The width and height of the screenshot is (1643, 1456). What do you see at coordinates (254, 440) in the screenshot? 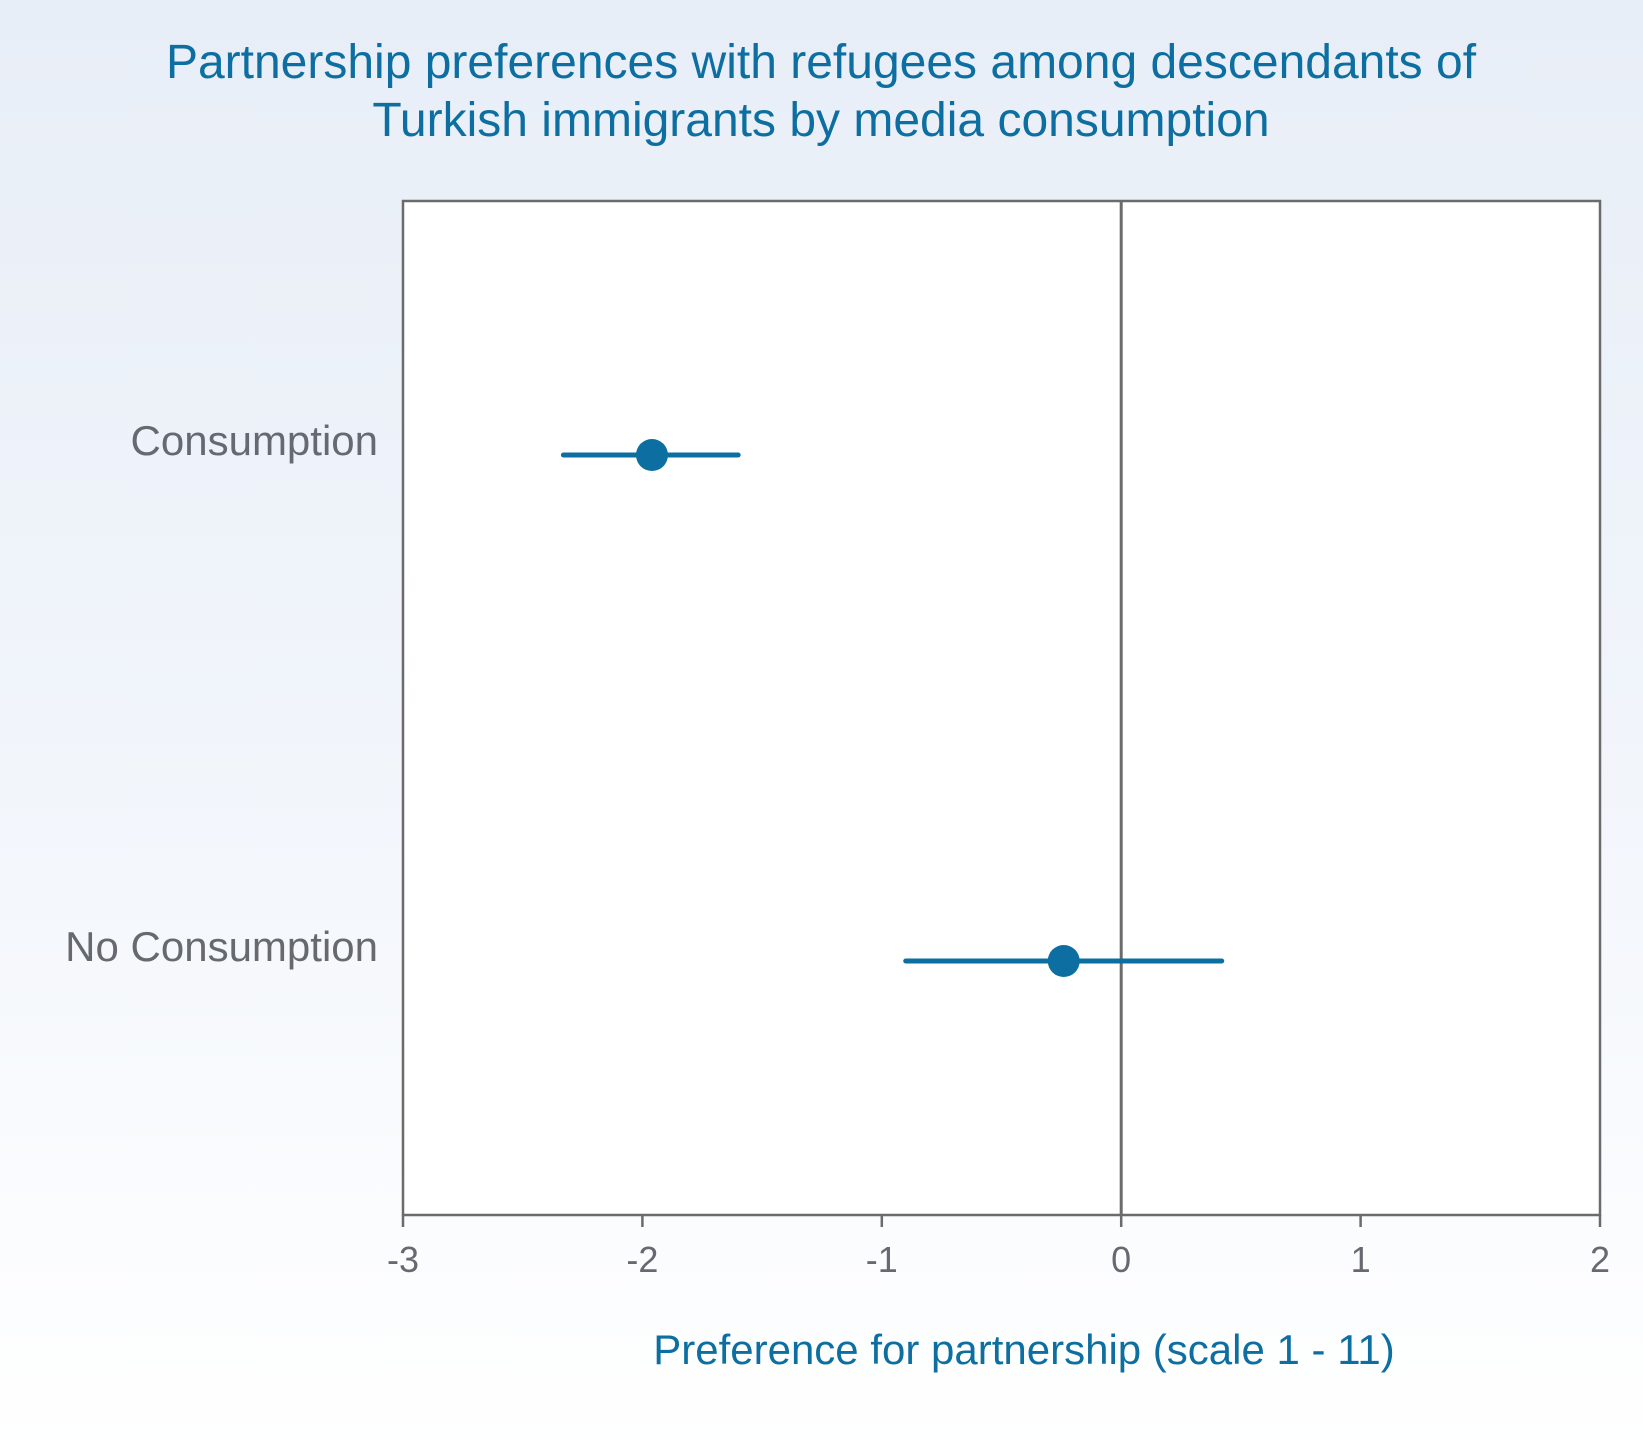
I see `category-label: Consumption` at bounding box center [254, 440].